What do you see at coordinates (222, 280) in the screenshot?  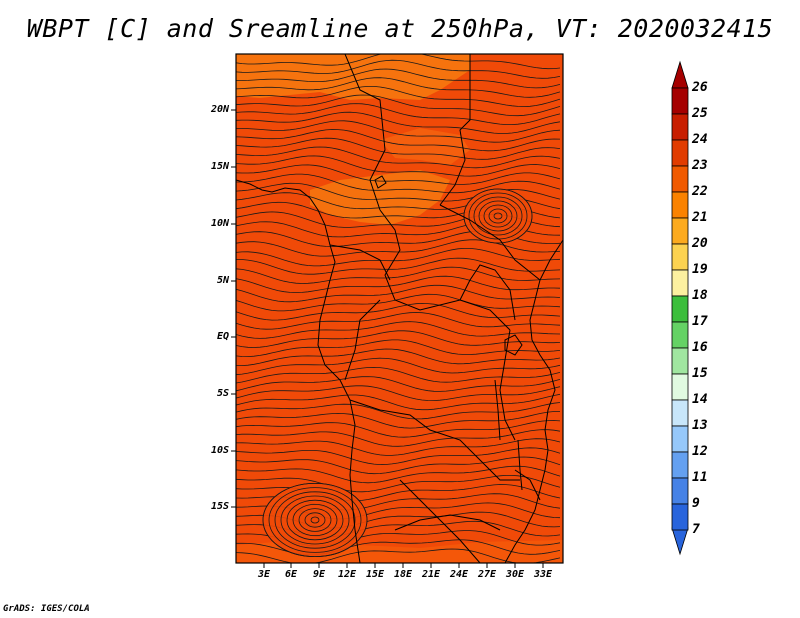 I see `lat-label-5n: 5N` at bounding box center [222, 280].